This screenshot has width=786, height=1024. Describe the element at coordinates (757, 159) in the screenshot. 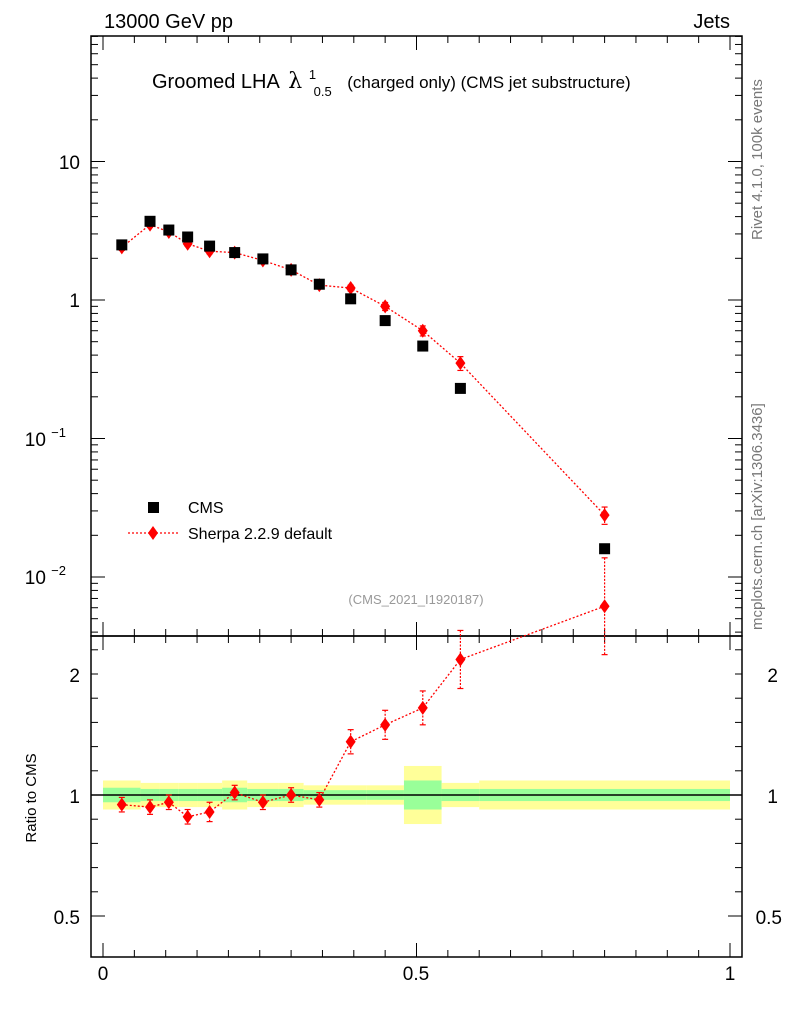

I see `rivet-version-label: Rivet 4.1.0, 100k events` at that location.